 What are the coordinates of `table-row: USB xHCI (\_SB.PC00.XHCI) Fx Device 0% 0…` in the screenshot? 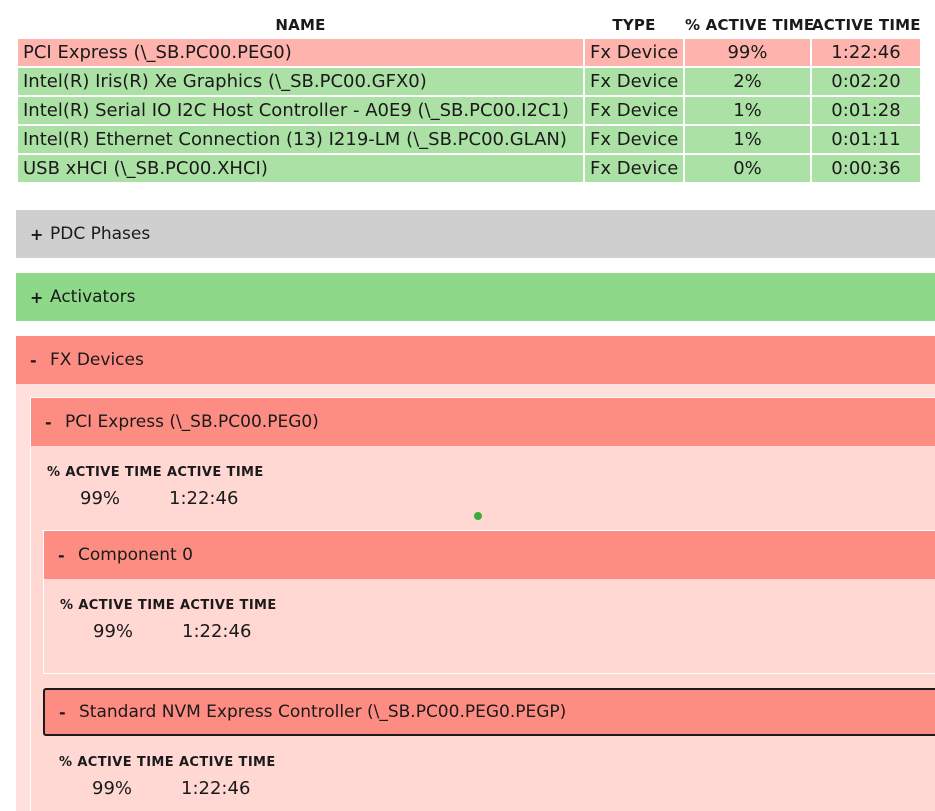 It's located at (469, 168).